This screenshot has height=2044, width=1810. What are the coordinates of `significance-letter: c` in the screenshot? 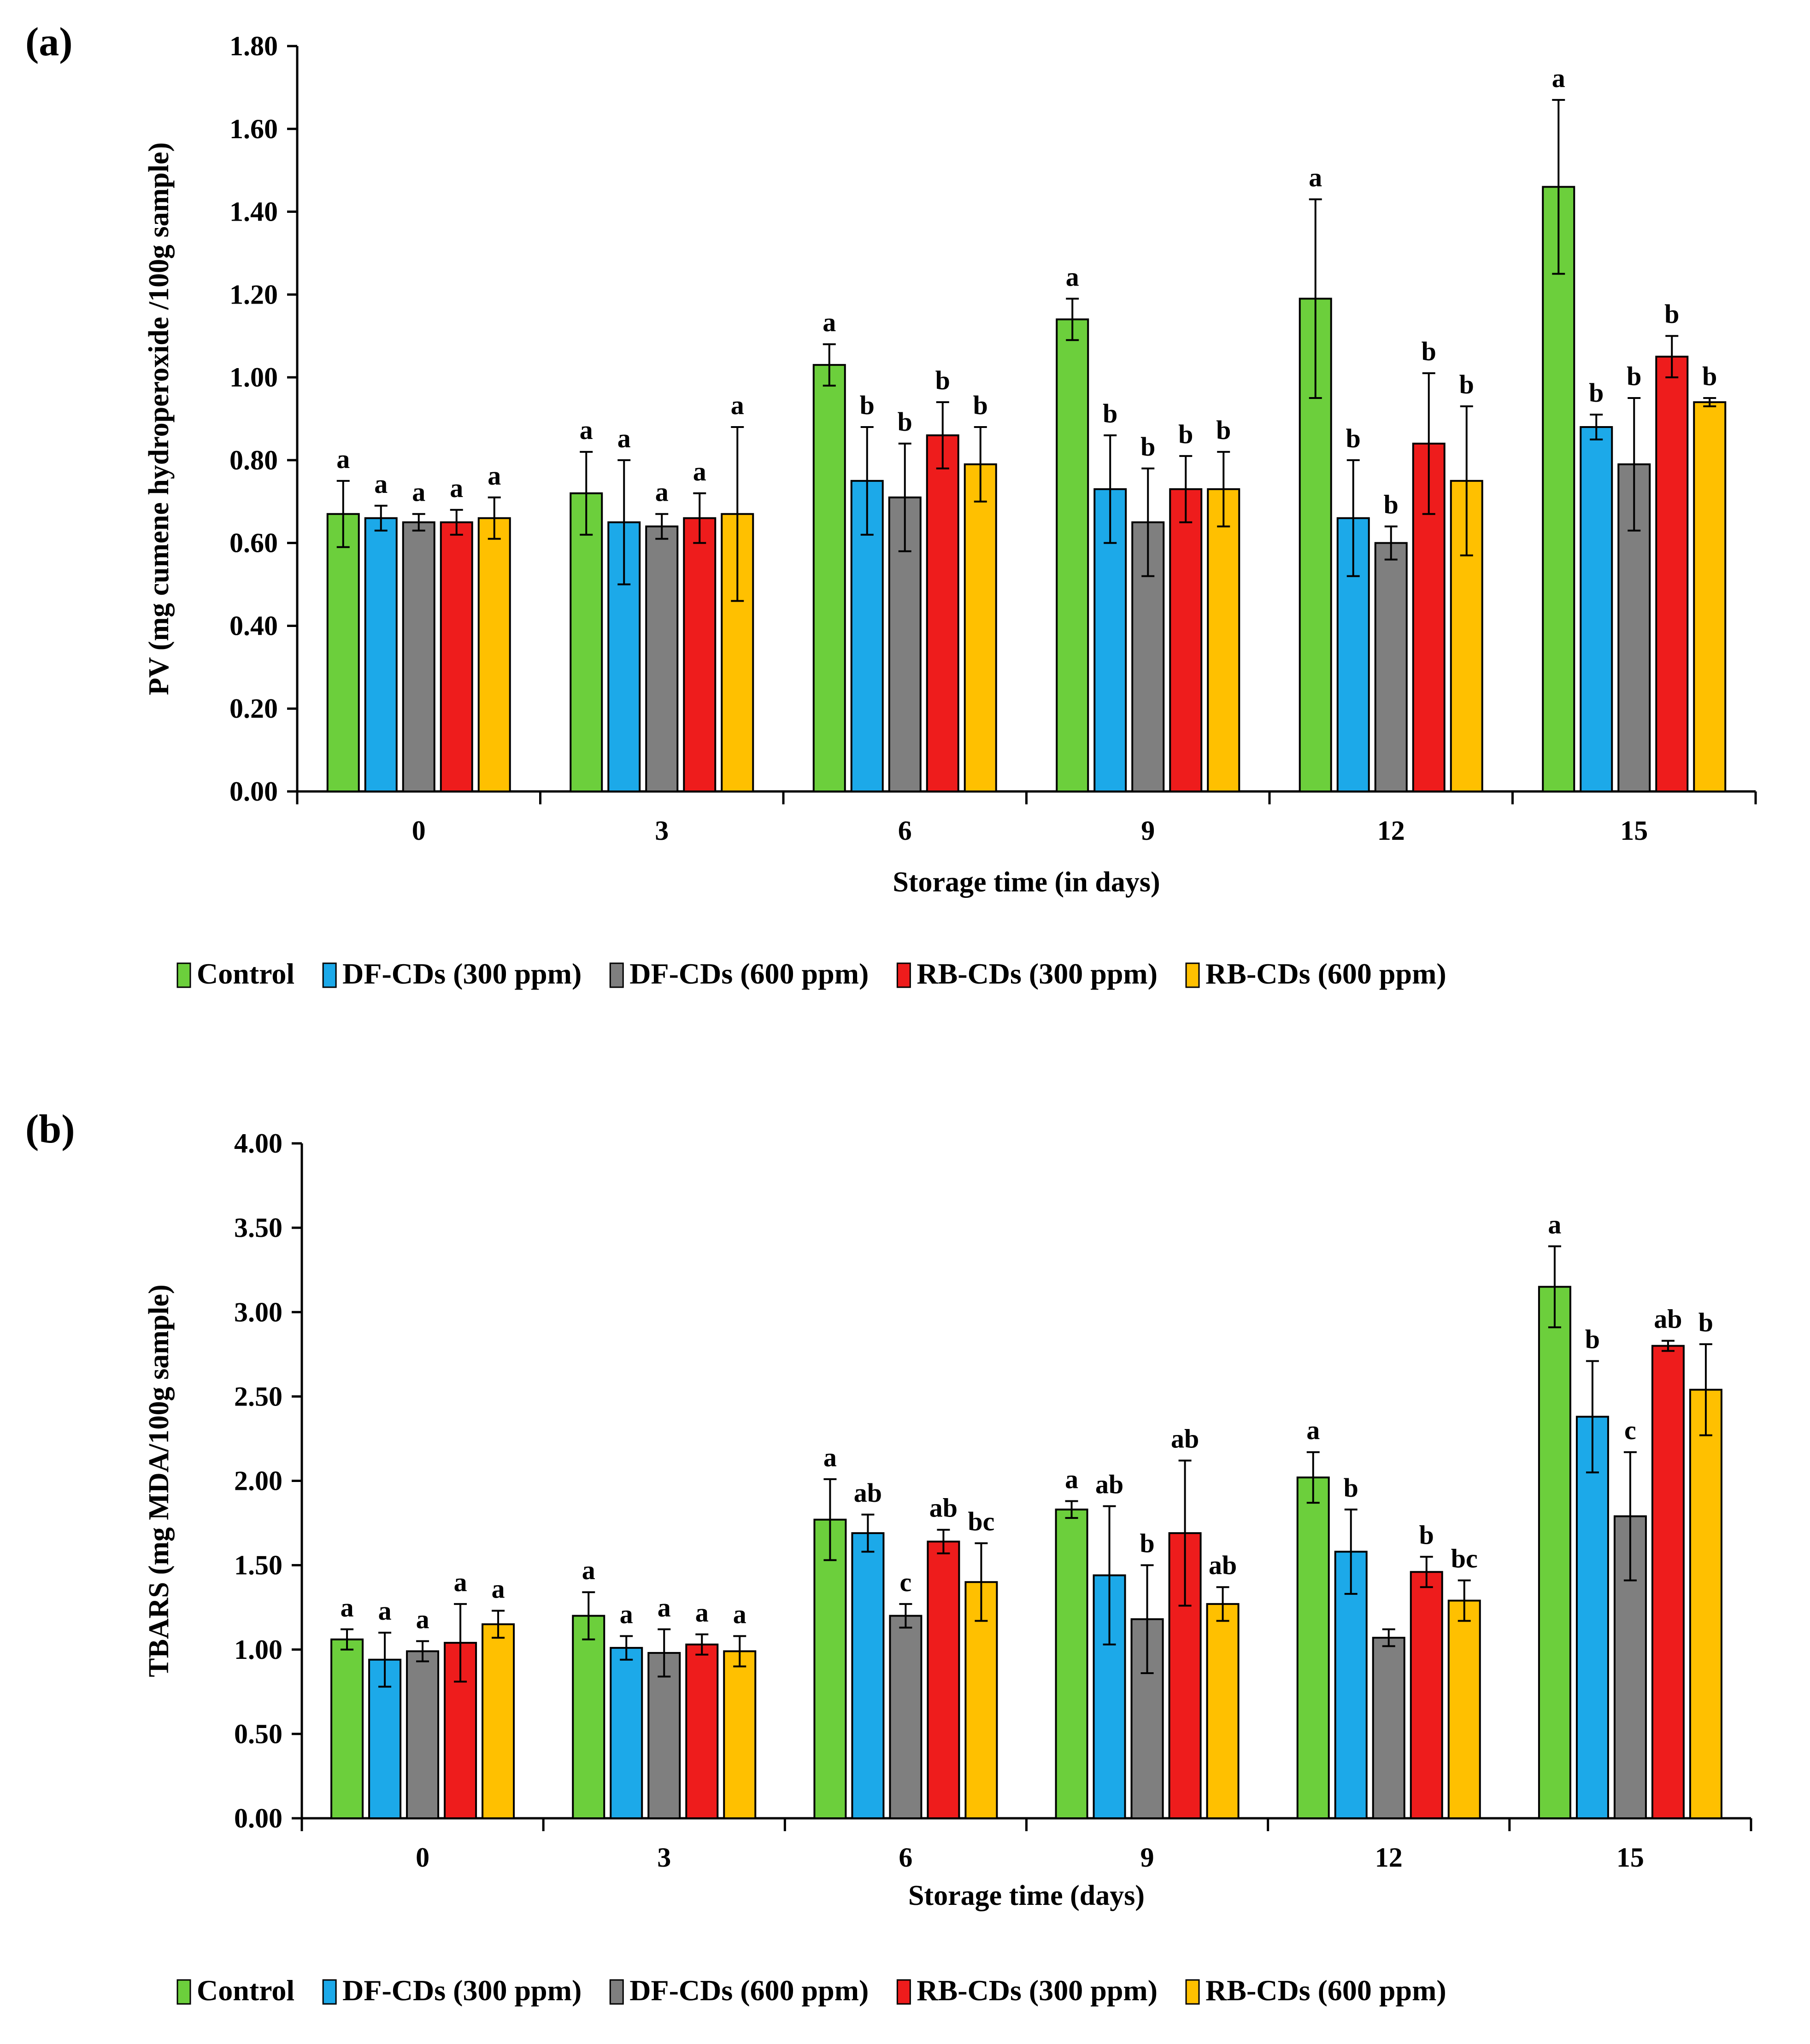 It's located at (1630, 1430).